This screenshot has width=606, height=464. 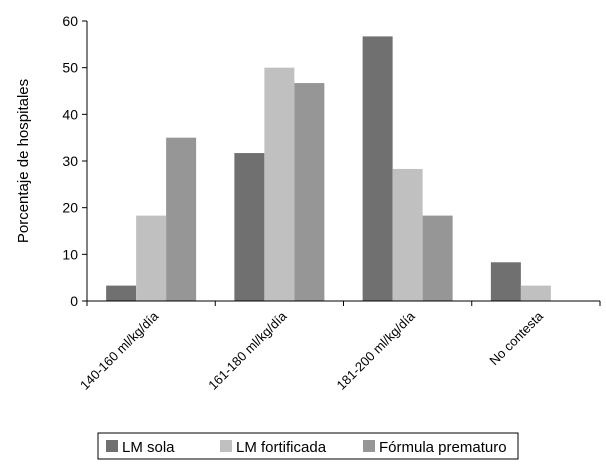 What do you see at coordinates (70, 254) in the screenshot?
I see `y-tick-label: 10` at bounding box center [70, 254].